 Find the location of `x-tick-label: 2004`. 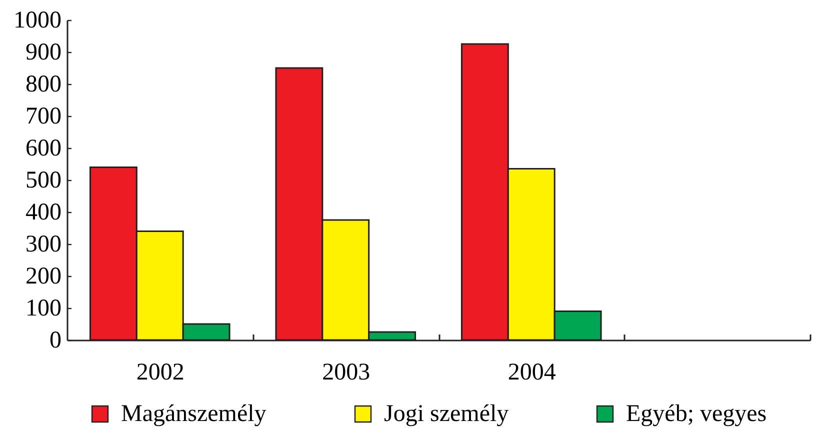

x-tick-label: 2004 is located at coordinates (532, 373).